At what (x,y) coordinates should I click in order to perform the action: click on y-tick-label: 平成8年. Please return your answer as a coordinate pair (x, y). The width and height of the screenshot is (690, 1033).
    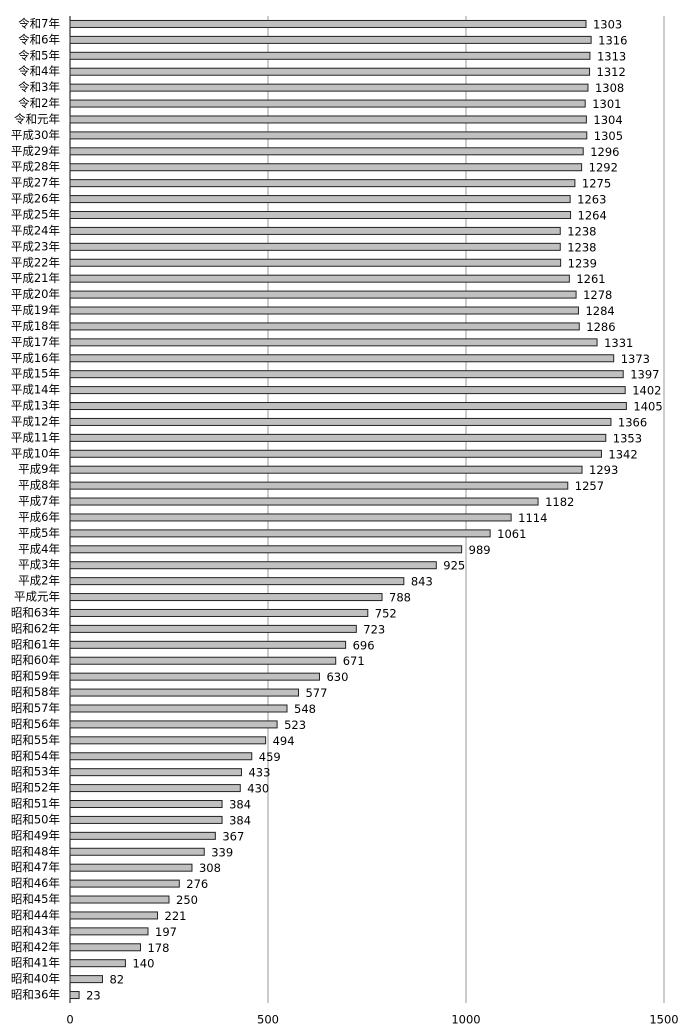
    Looking at the image, I should click on (39, 485).